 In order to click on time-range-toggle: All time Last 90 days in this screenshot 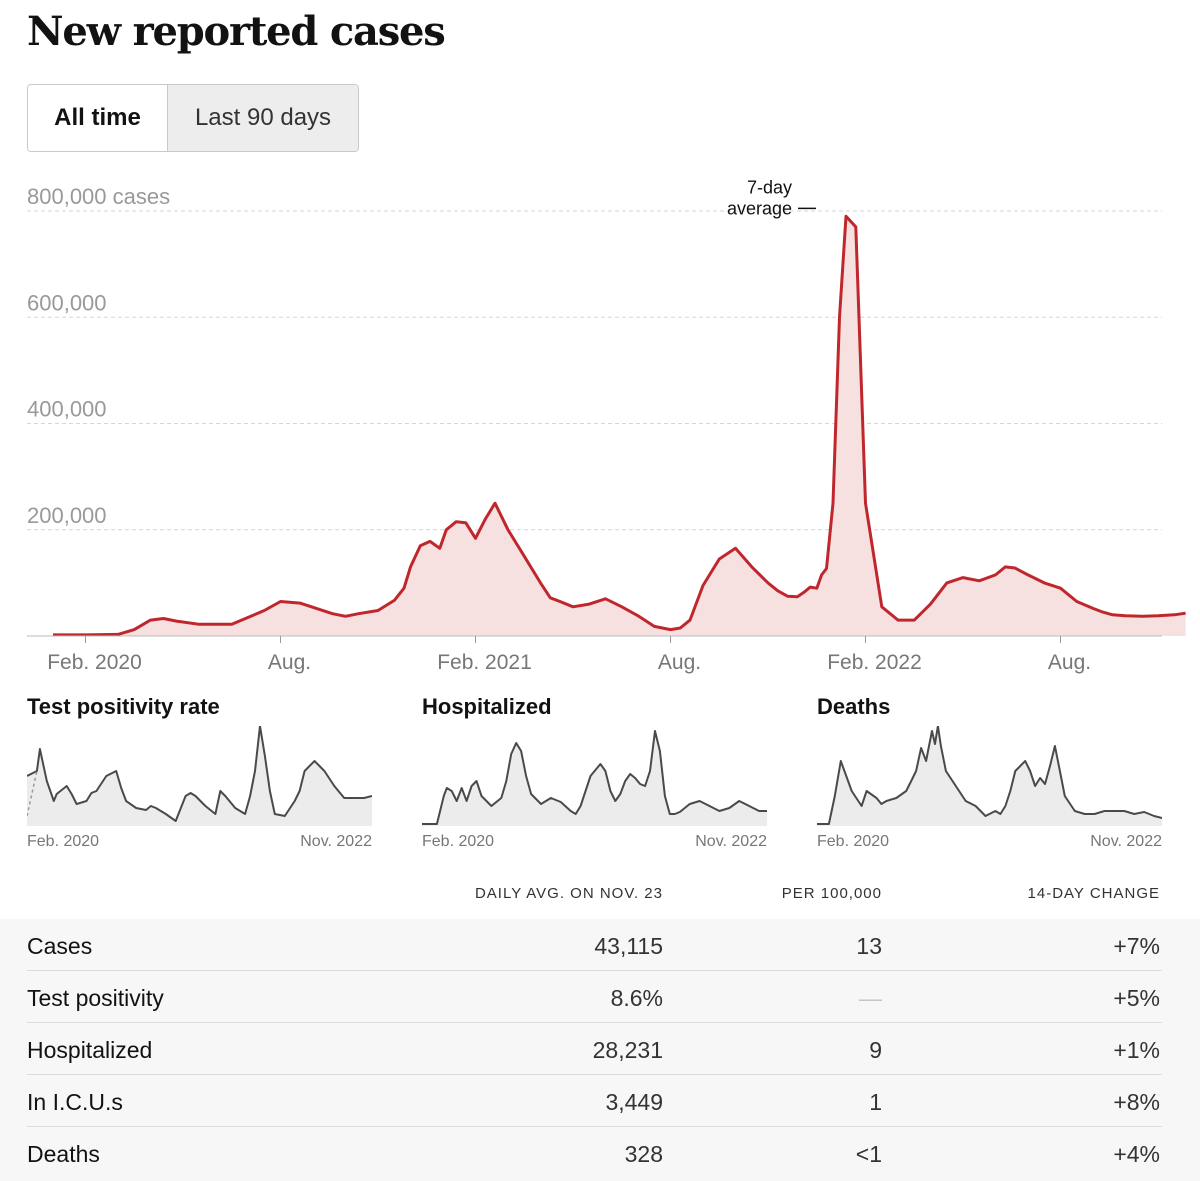, I will do `click(193, 118)`.